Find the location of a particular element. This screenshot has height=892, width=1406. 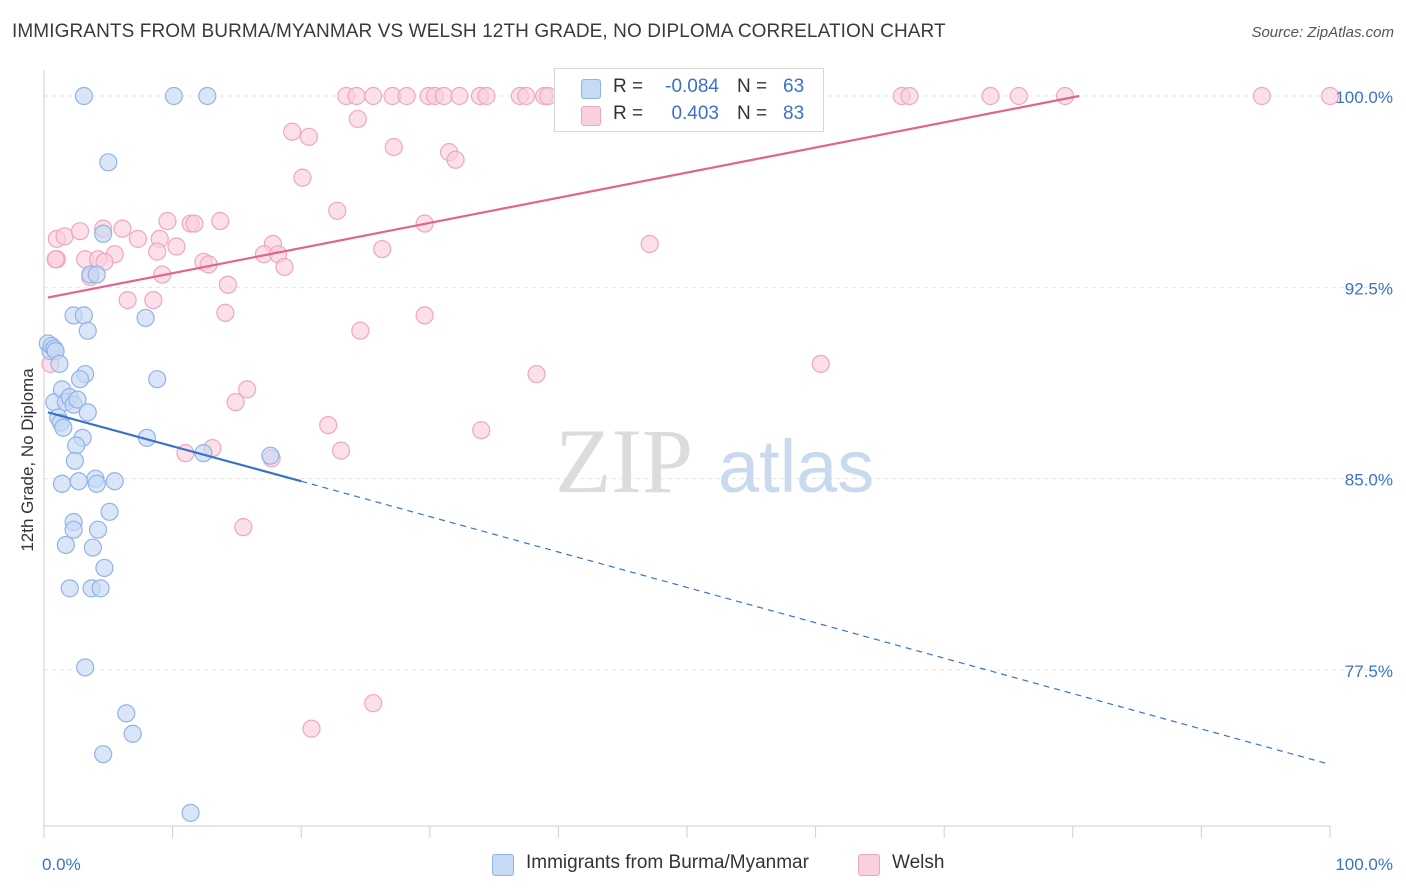

legend-r-value: -0.084 is located at coordinates (692, 86).